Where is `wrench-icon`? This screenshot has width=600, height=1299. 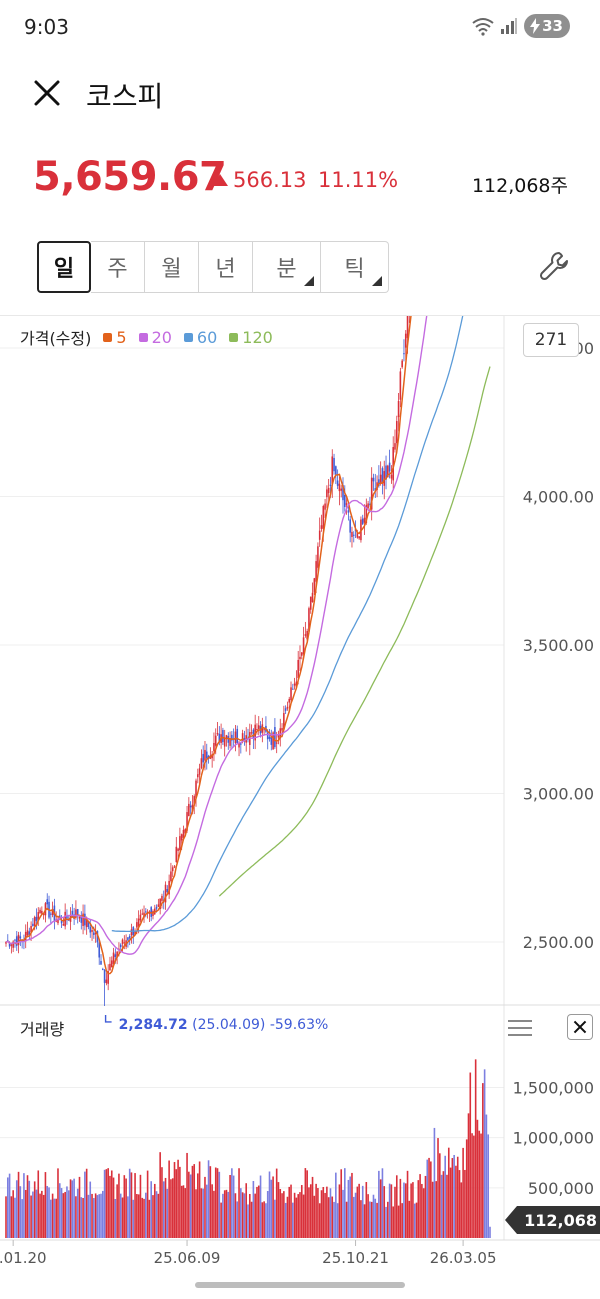 wrench-icon is located at coordinates (554, 266).